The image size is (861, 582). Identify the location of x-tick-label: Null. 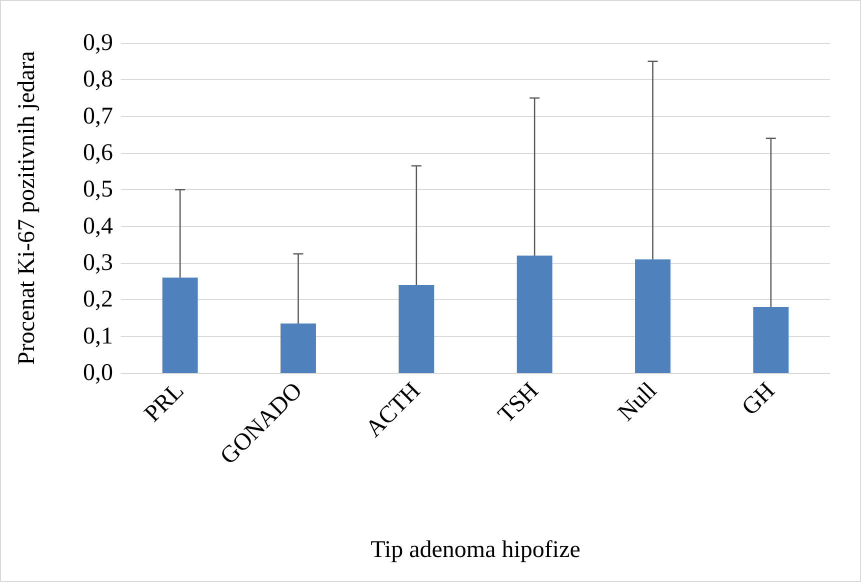
(637, 402).